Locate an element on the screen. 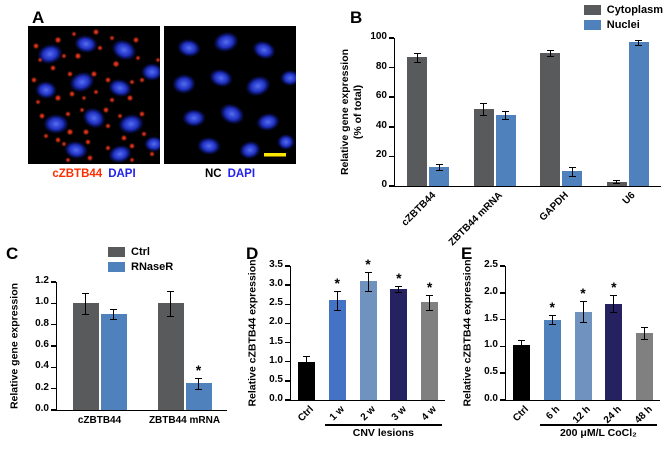 This screenshot has width=671, height=452. micrograph-nc-dapi is located at coordinates (232, 95).